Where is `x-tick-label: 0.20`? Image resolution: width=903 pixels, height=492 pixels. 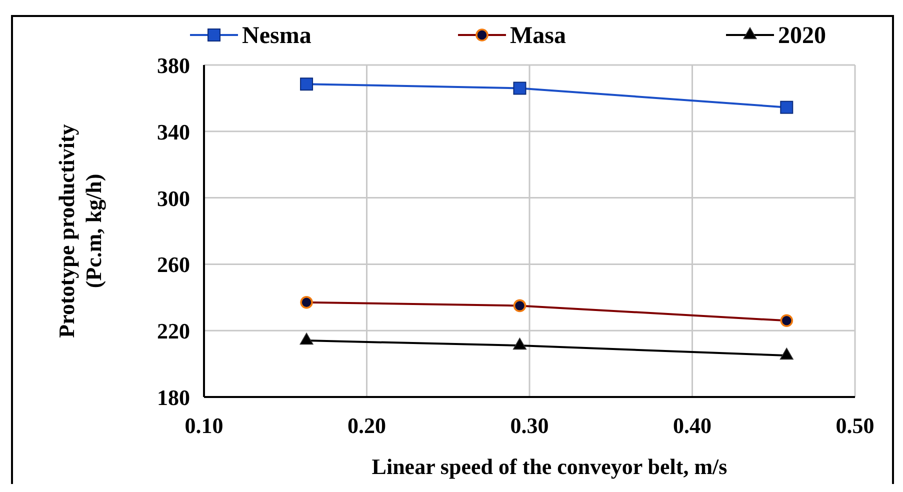 x-tick-label: 0.20 is located at coordinates (367, 425).